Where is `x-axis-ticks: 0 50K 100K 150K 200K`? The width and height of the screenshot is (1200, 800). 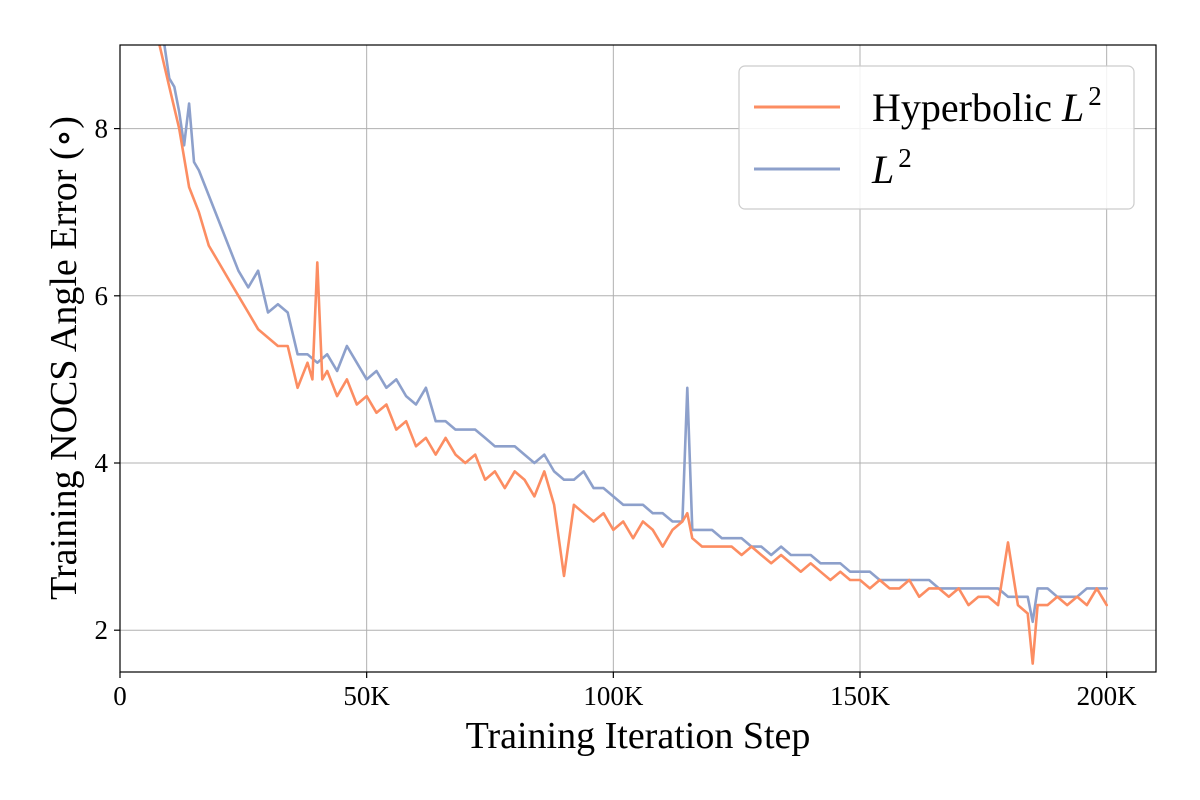 x-axis-ticks: 0 50K 100K 150K 200K is located at coordinates (625, 691).